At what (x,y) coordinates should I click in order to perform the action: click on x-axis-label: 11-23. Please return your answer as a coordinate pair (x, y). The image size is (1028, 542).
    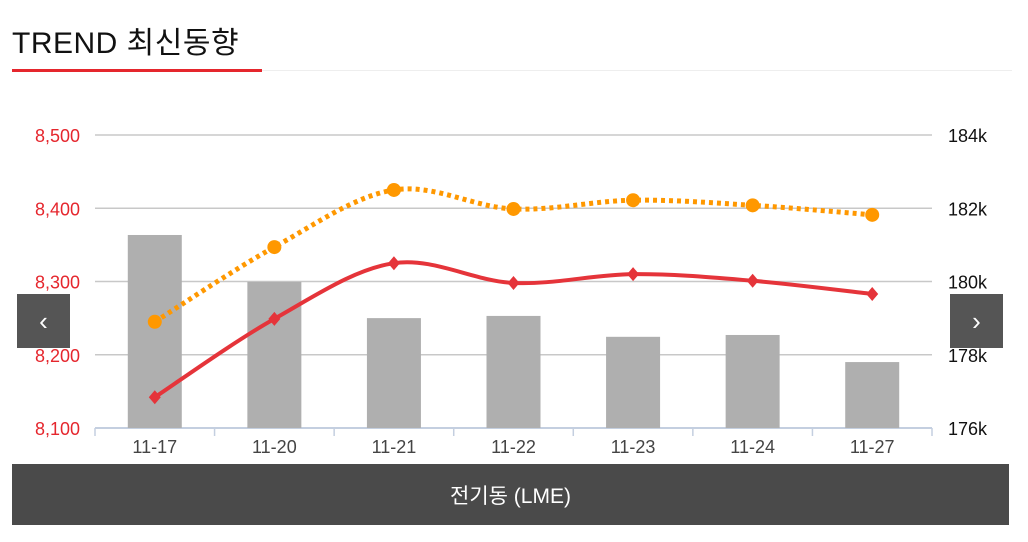
    Looking at the image, I should click on (633, 447).